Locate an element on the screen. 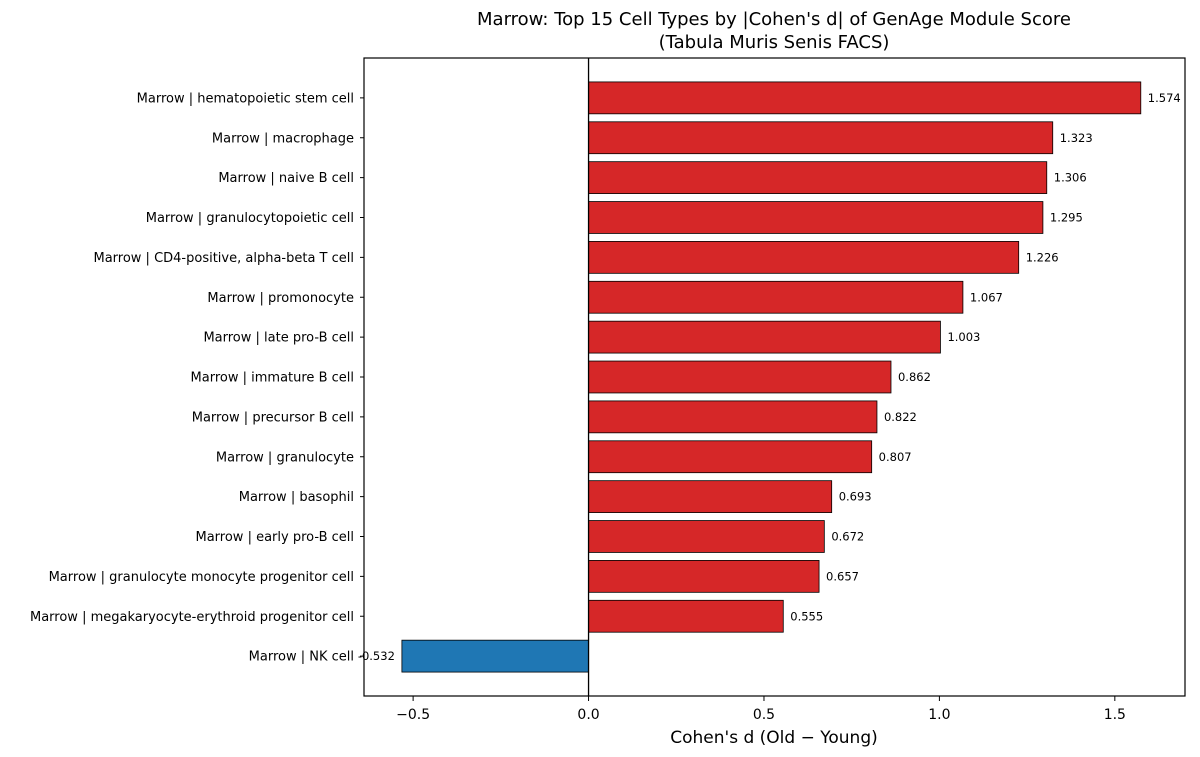  data-label: -0.532 is located at coordinates (376, 656).